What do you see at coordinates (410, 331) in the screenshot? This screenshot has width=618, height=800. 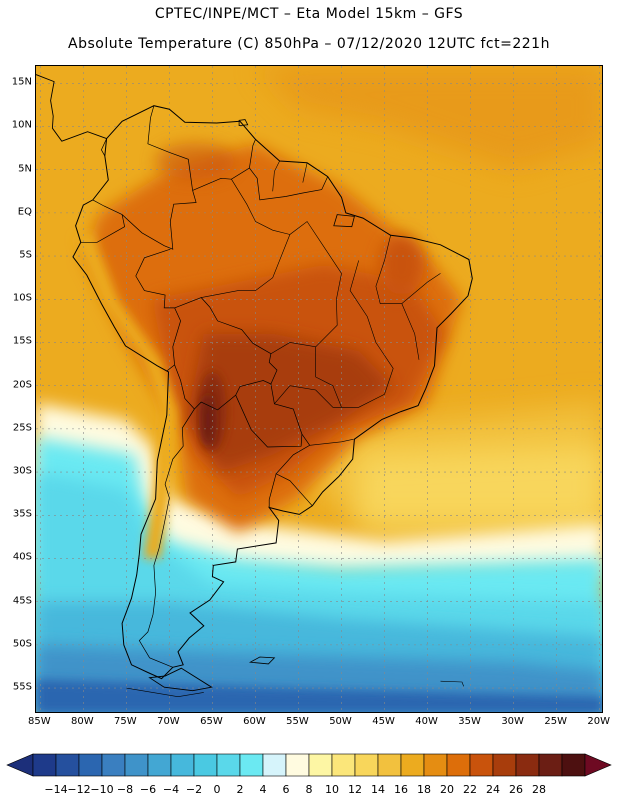 I see `bahia-border` at bounding box center [410, 331].